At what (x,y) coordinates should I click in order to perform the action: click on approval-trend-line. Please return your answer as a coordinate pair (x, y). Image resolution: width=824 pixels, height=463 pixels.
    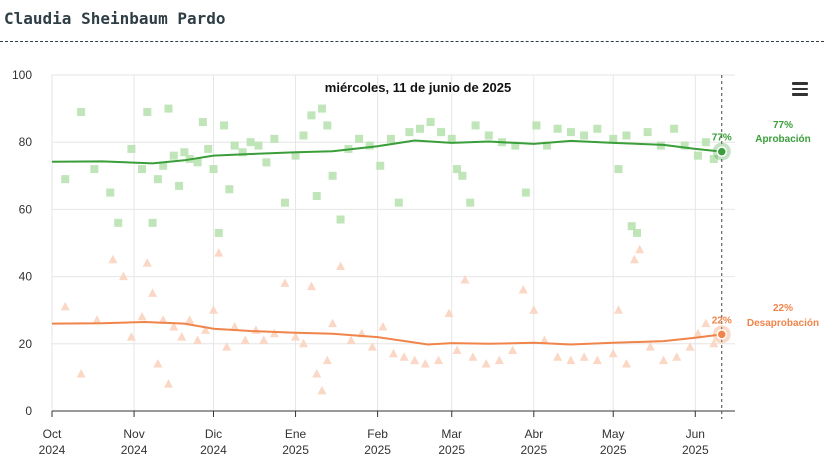
    Looking at the image, I should click on (386, 152).